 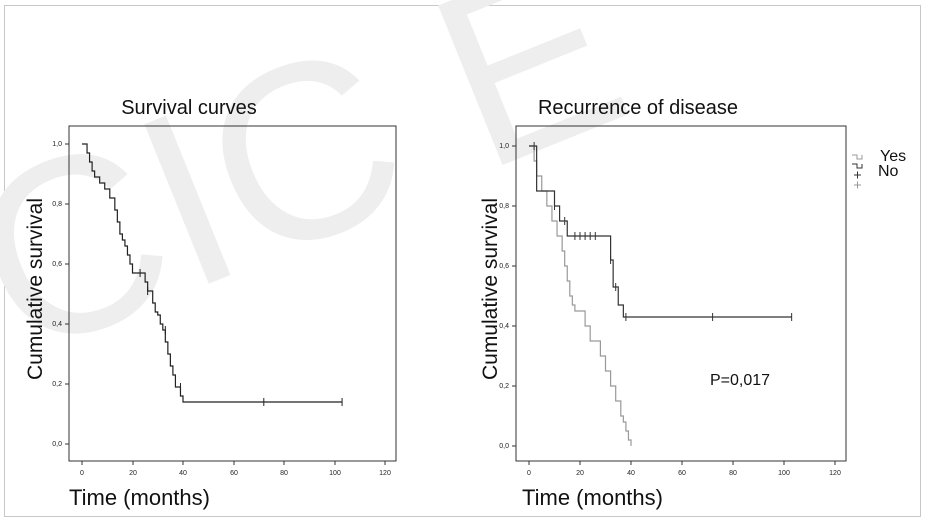 What do you see at coordinates (740, 380) in the screenshot?
I see `p-value-annotation: P=0,017` at bounding box center [740, 380].